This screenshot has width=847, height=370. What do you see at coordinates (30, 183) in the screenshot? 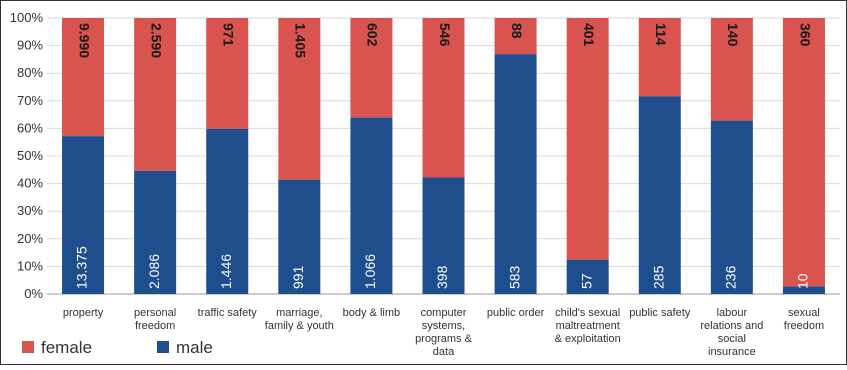
I see `y-tick-label: 40%` at bounding box center [30, 183].